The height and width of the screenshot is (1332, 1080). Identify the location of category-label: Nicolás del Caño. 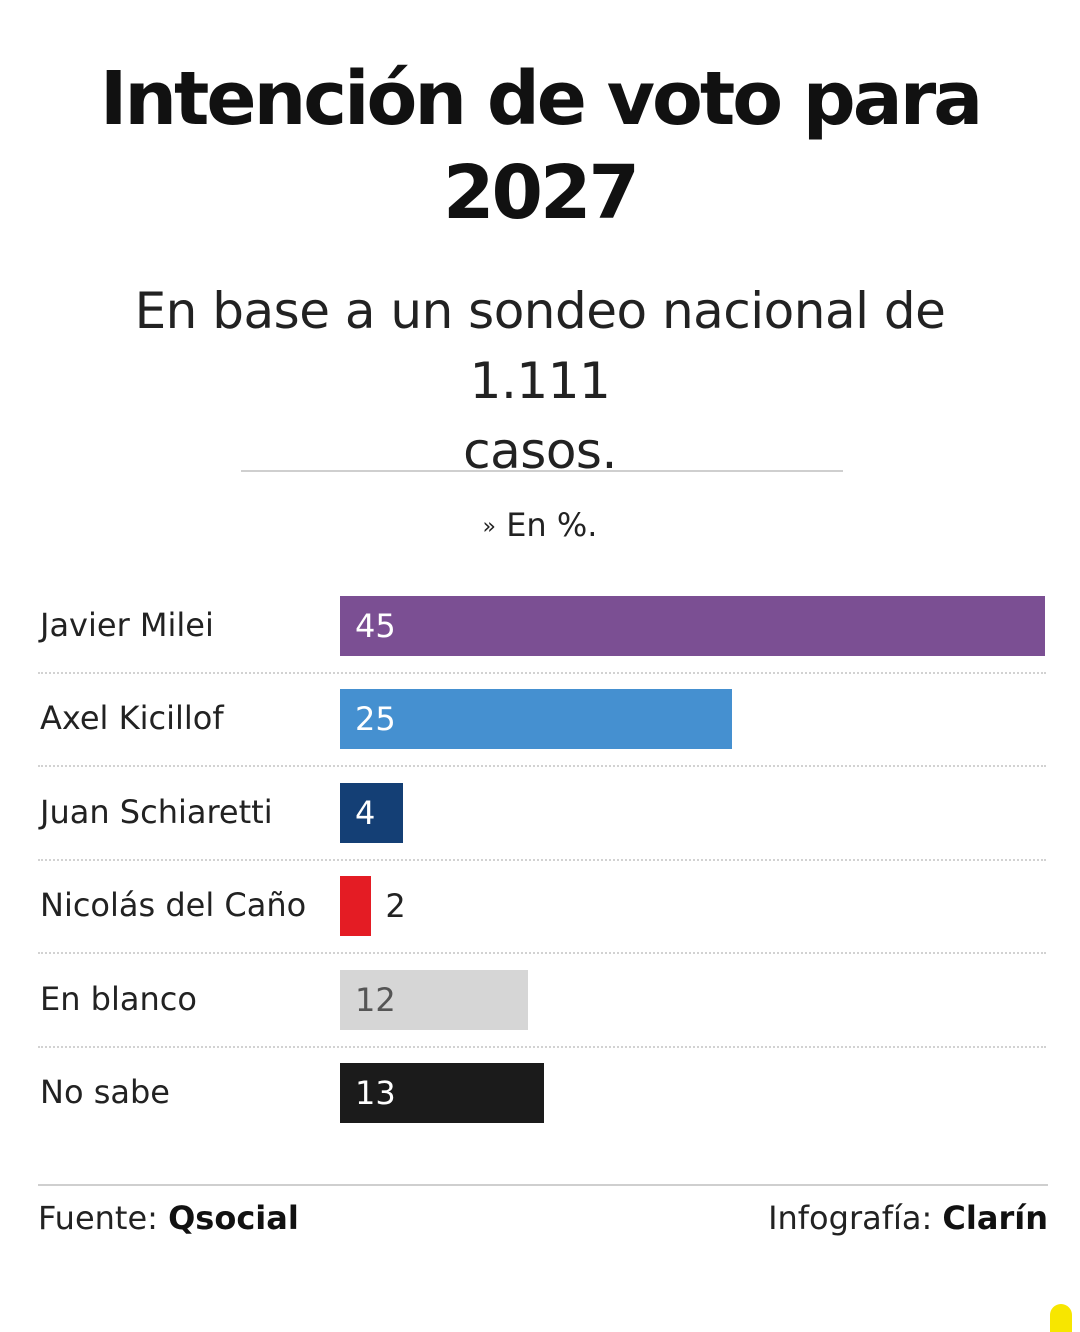
(173, 905).